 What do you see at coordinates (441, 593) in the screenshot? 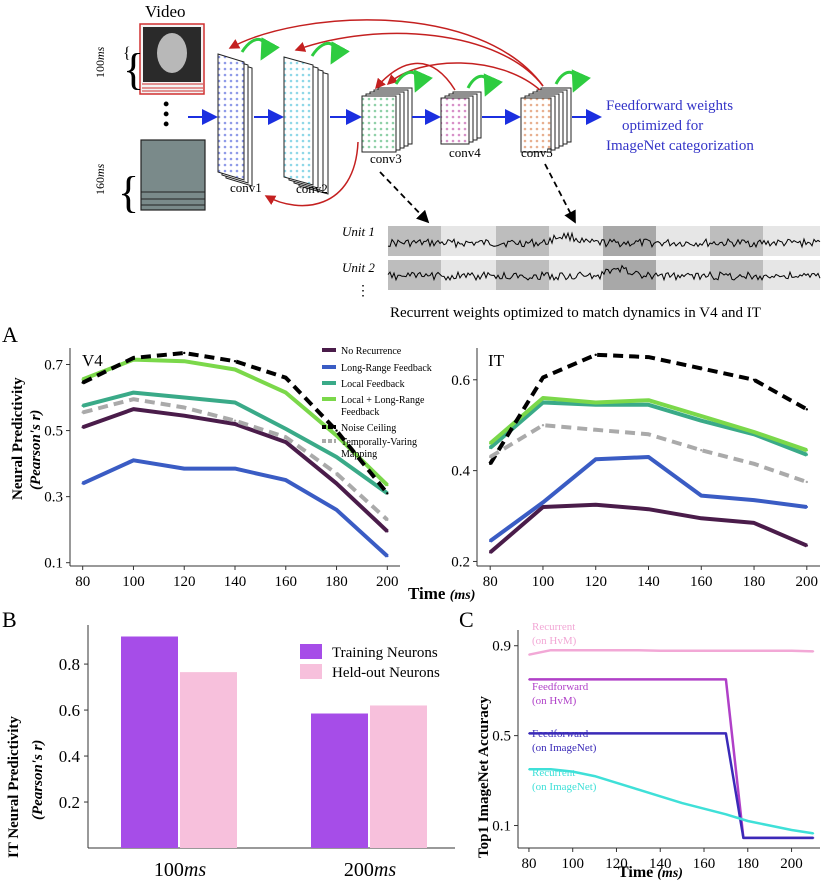
I see `chart-a-xlabel: Time (ms)` at bounding box center [441, 593].